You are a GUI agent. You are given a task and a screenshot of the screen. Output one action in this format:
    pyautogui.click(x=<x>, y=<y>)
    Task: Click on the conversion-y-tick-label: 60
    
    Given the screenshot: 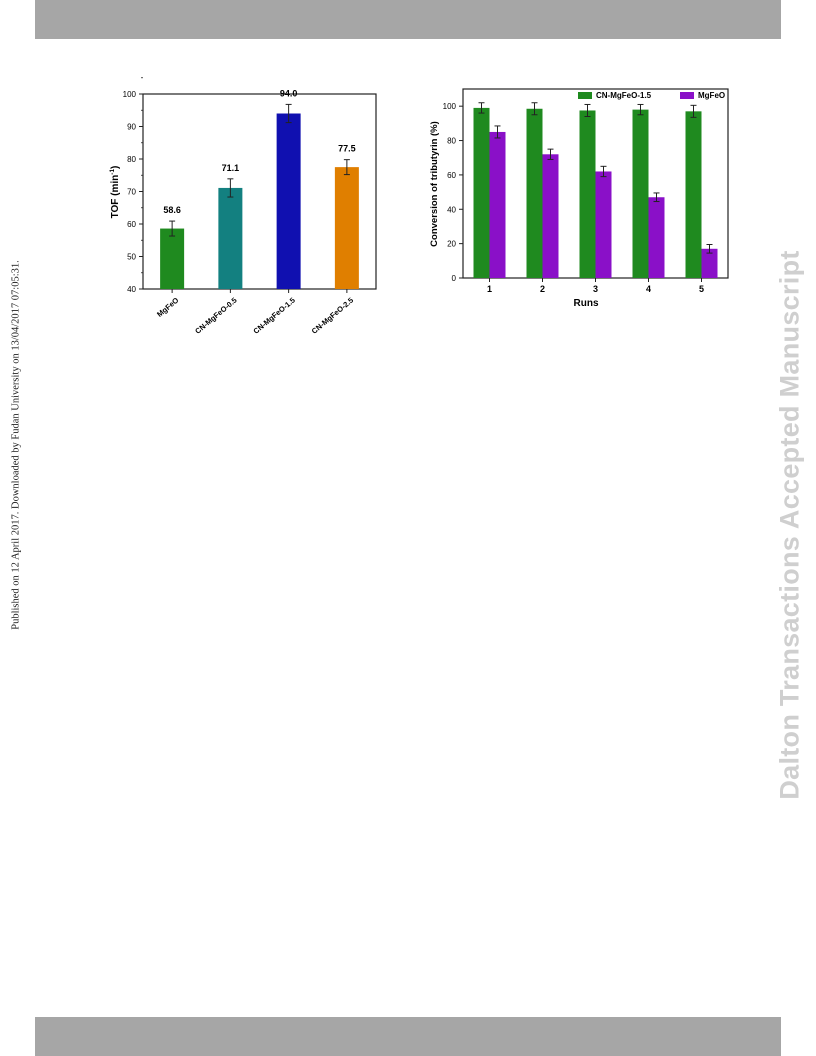 What is the action you would take?
    pyautogui.click(x=451, y=175)
    